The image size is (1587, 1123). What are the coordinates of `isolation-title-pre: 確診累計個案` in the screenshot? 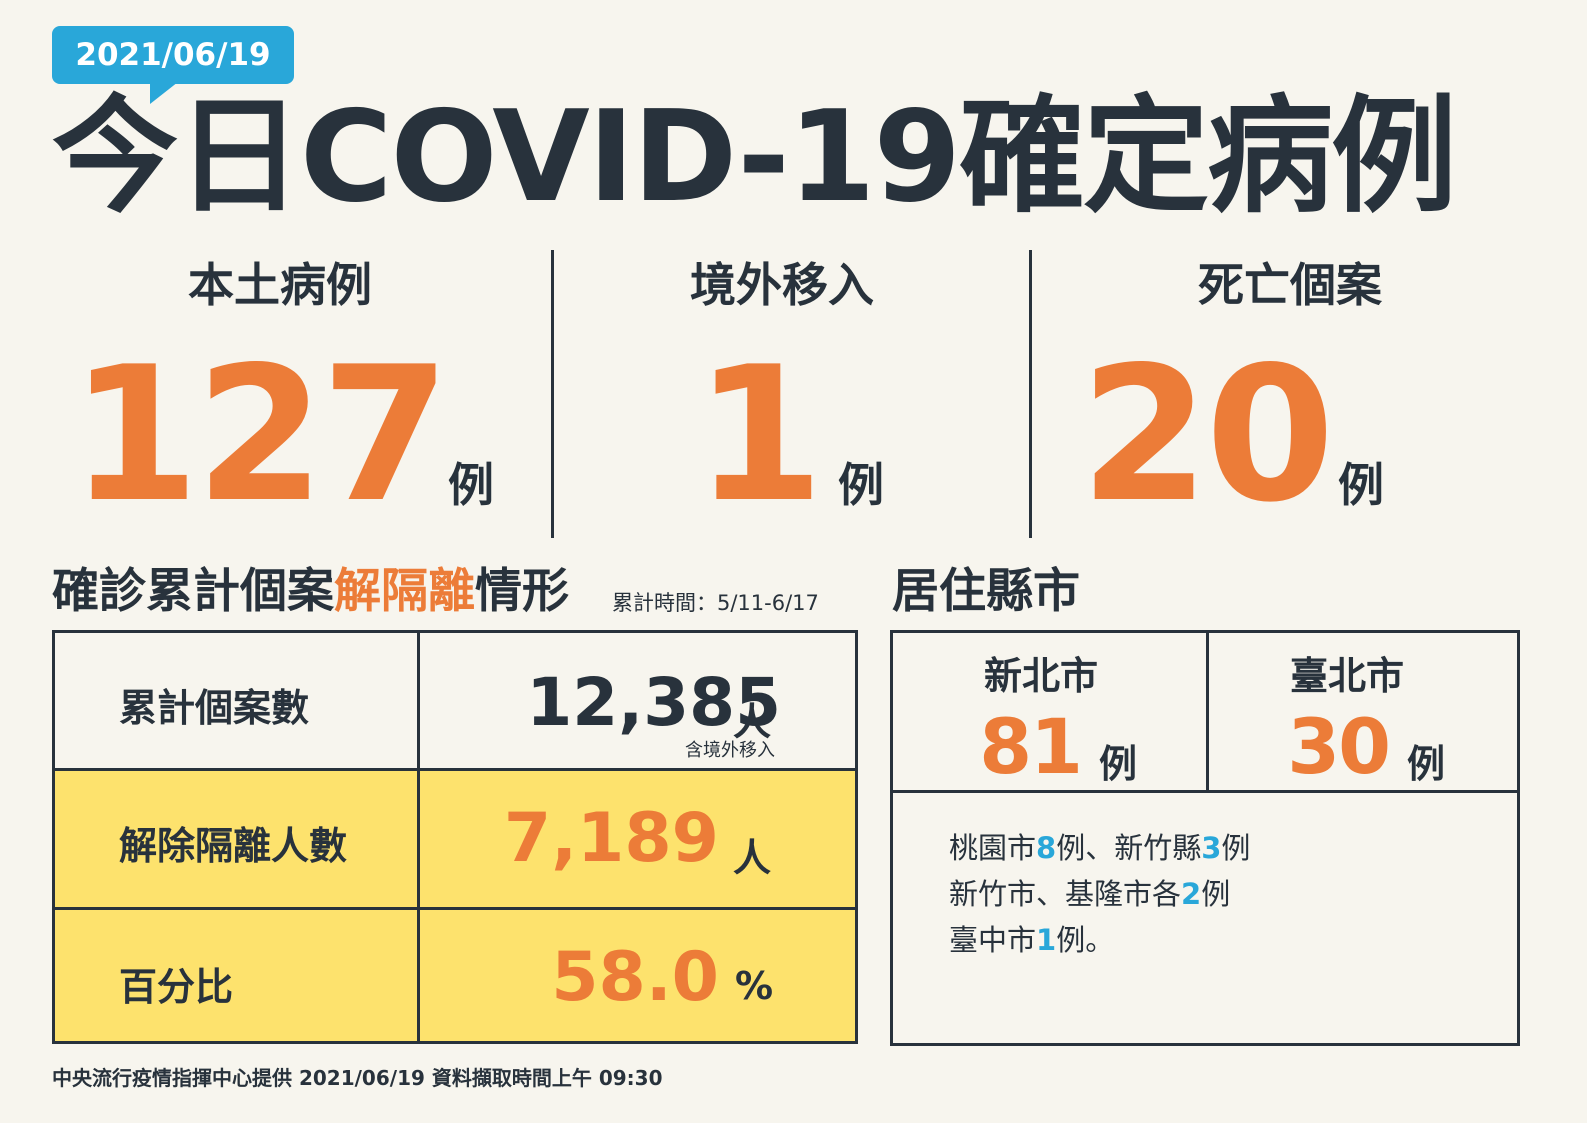 It's located at (193, 591).